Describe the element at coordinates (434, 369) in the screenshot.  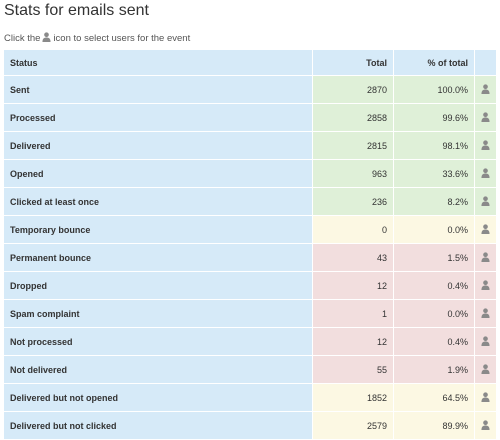
I see `cell-pct: 1.9%` at that location.